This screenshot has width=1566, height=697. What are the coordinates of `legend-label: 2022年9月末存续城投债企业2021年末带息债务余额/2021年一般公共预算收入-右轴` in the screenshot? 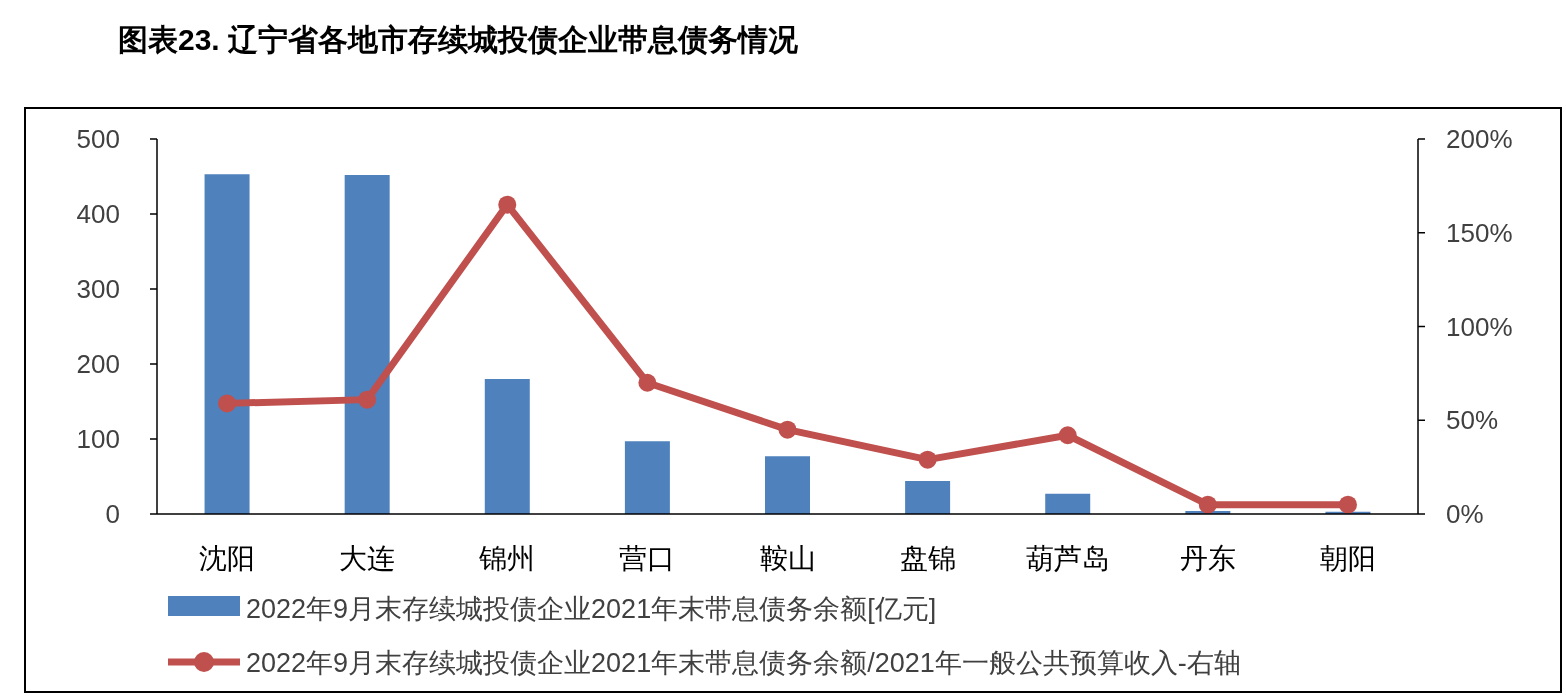 It's located at (743, 663).